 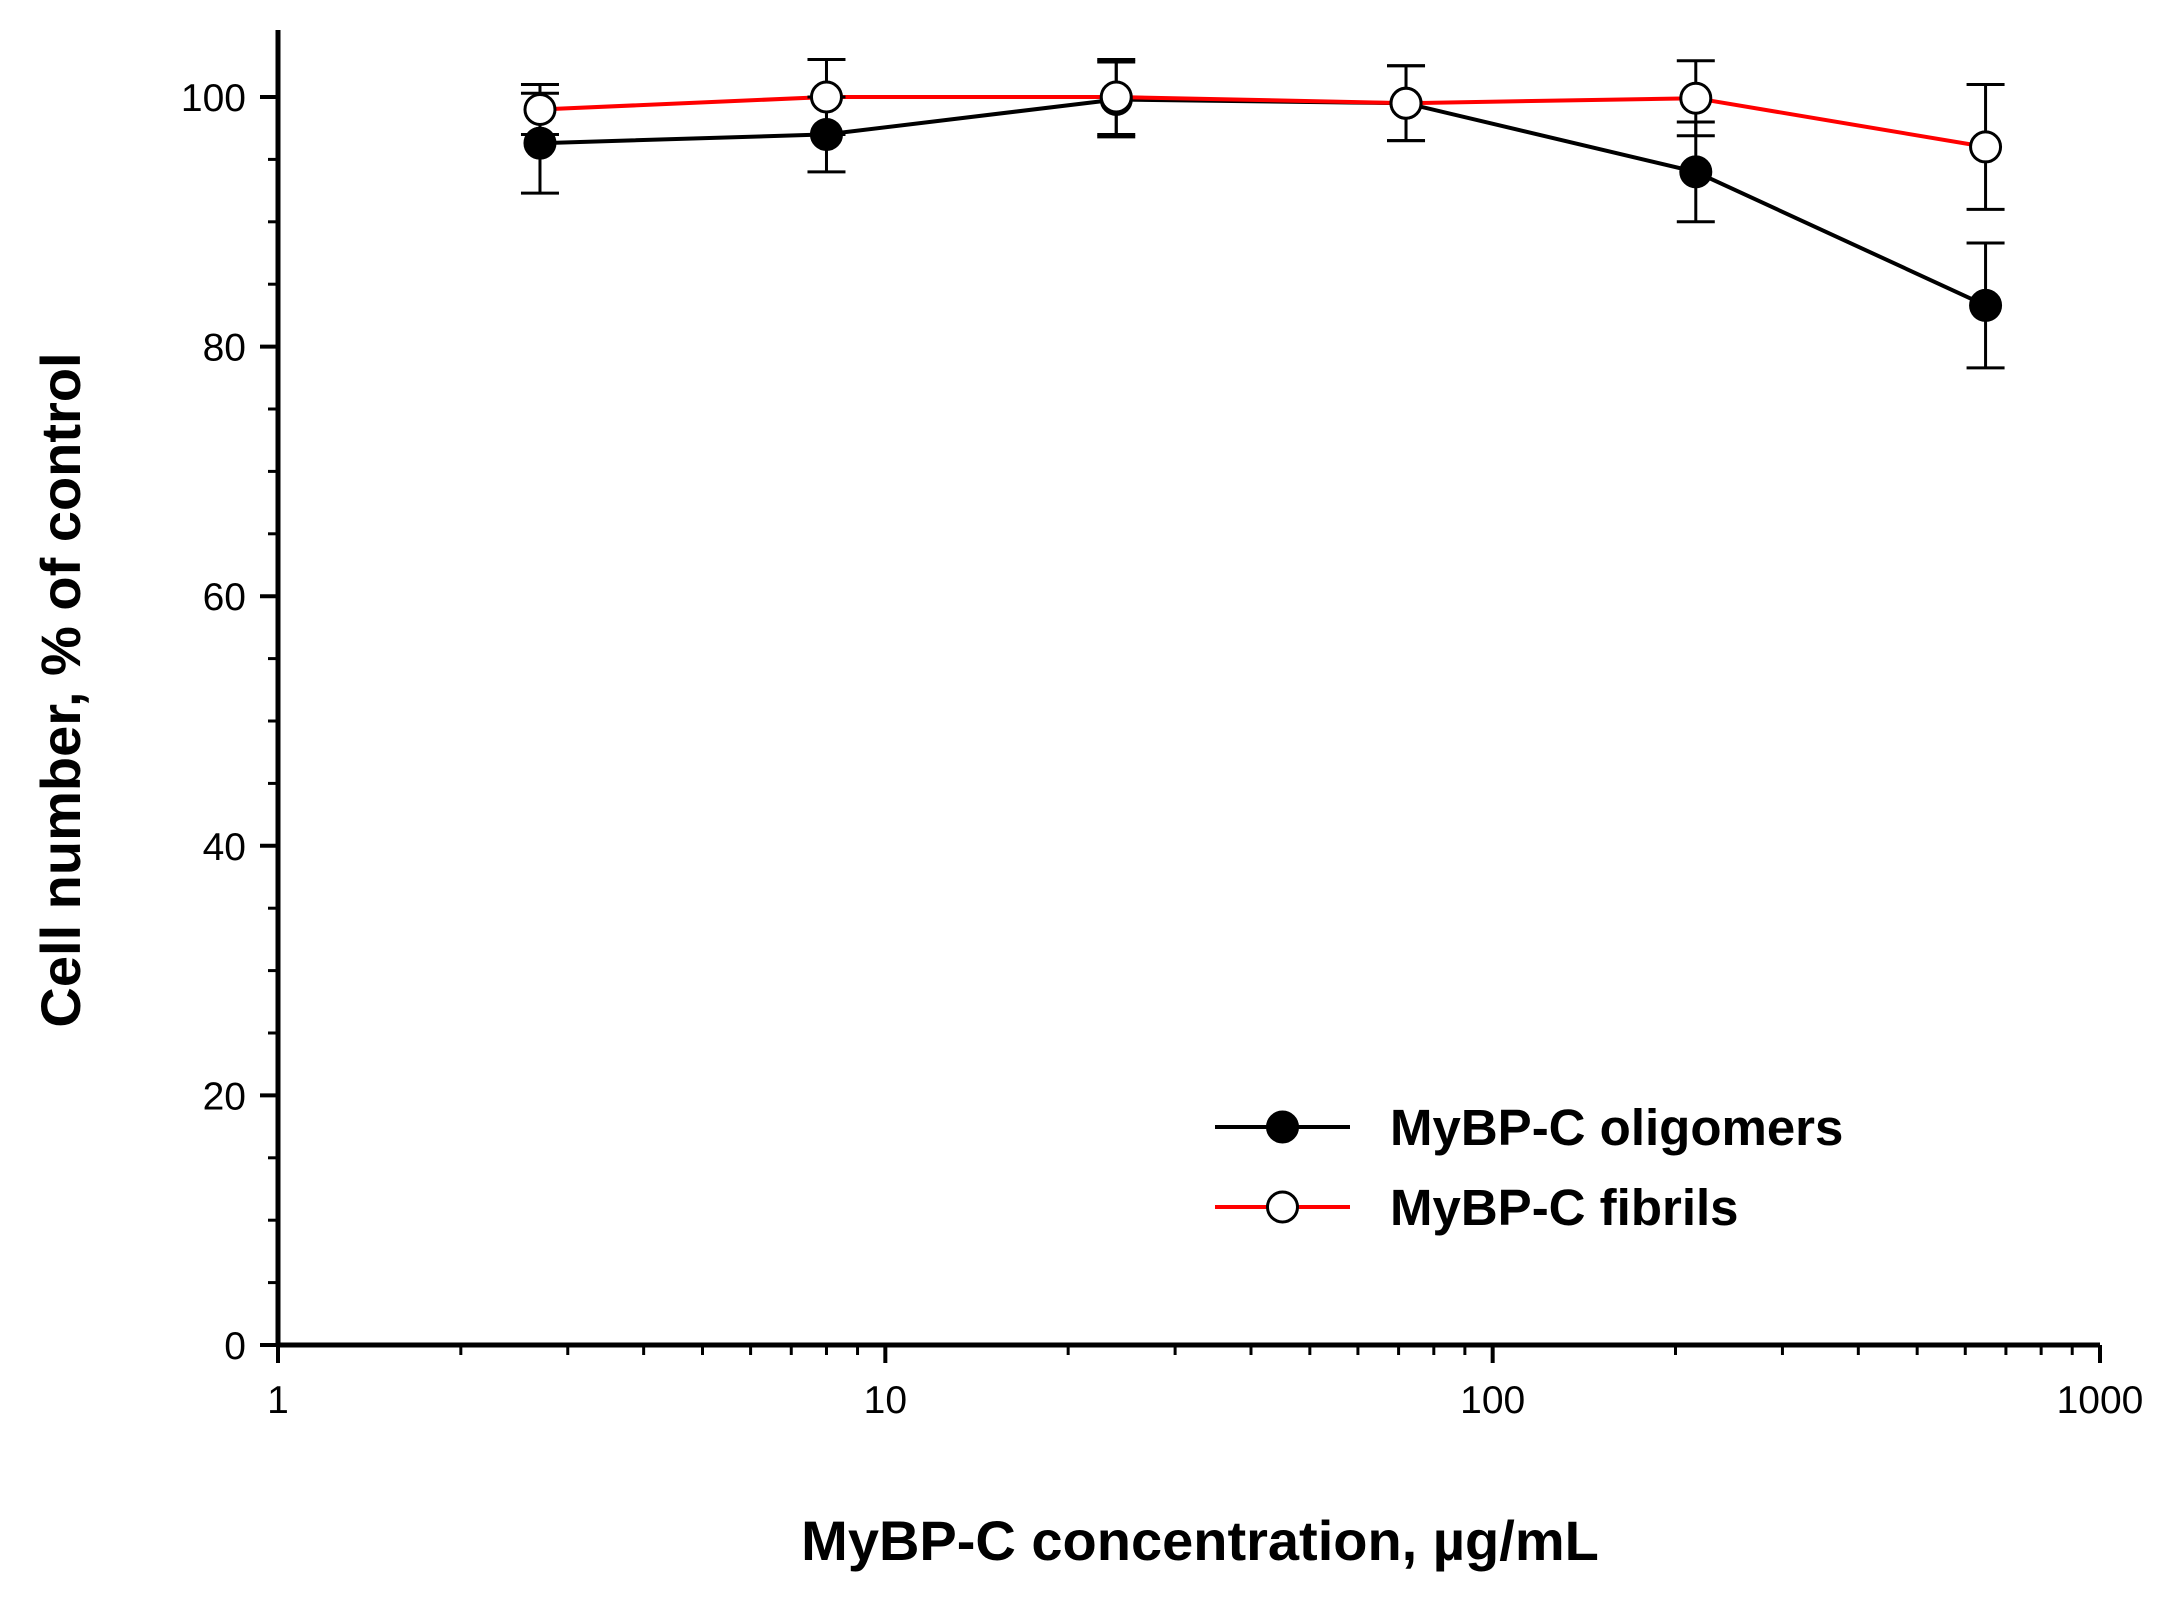 What do you see at coordinates (224, 348) in the screenshot?
I see `y-tick-label: 80` at bounding box center [224, 348].